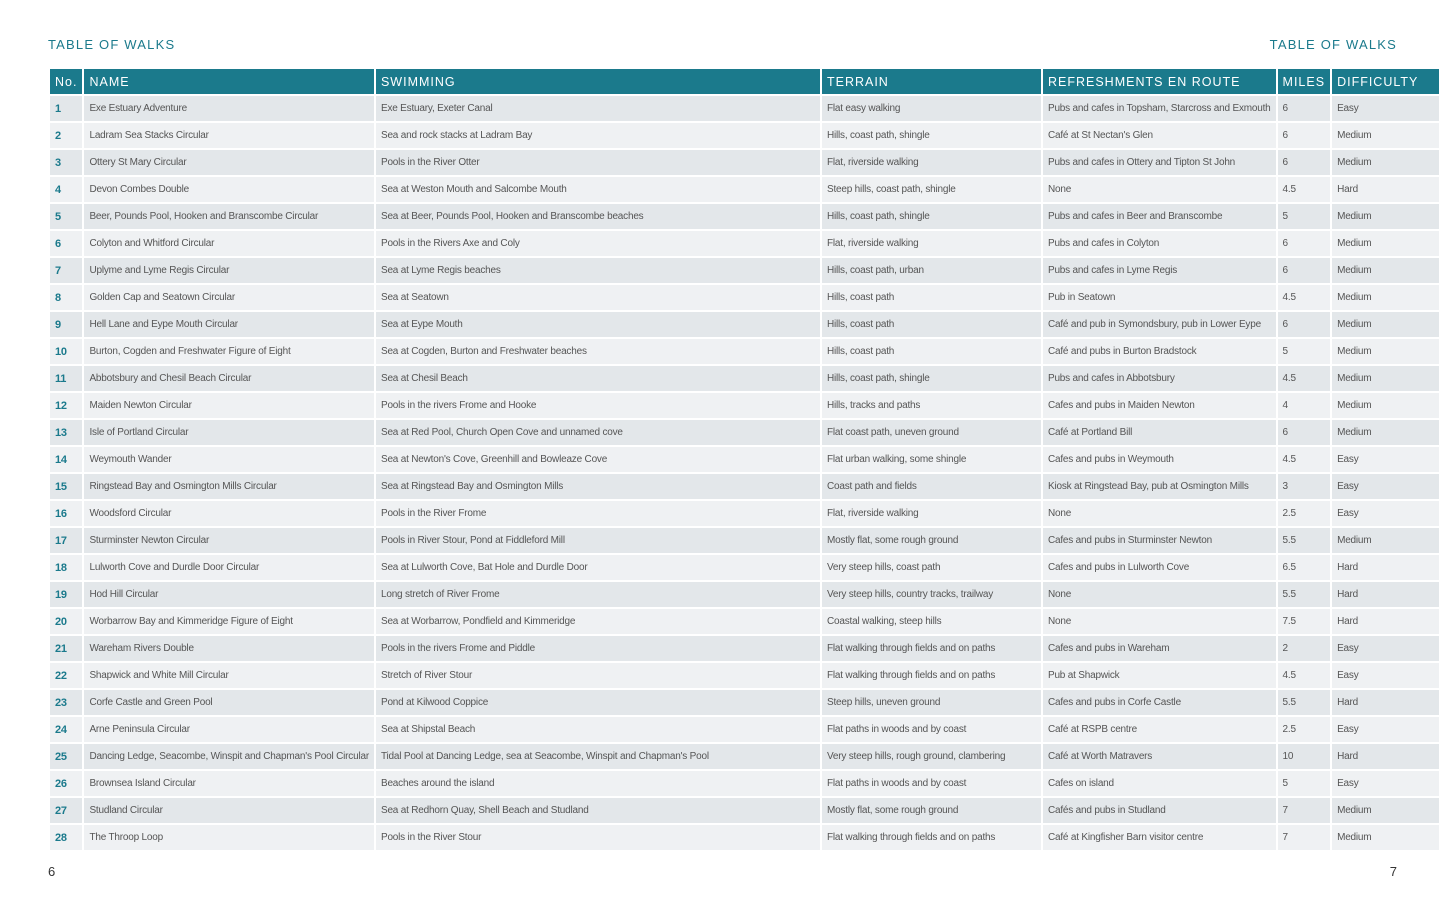 This screenshot has height=916, width=1445. I want to click on table-cell: Studland Circular, so click(229, 810).